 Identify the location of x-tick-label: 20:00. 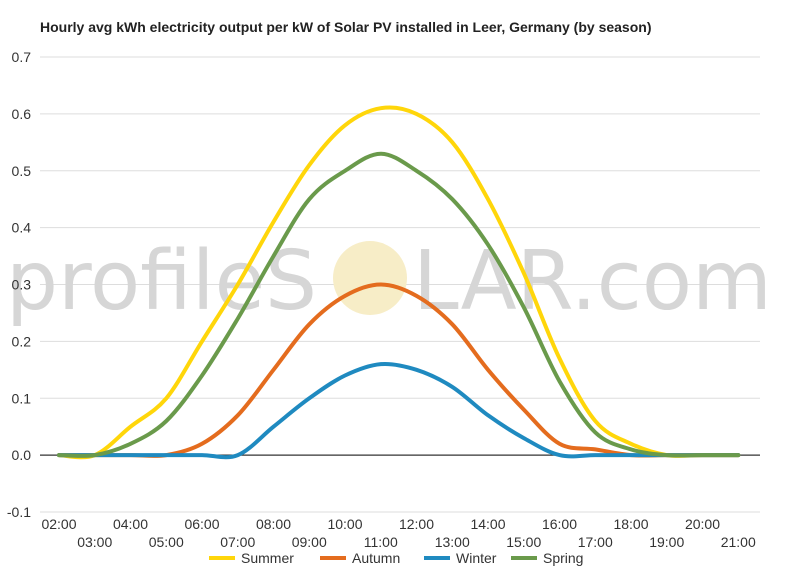
(702, 524).